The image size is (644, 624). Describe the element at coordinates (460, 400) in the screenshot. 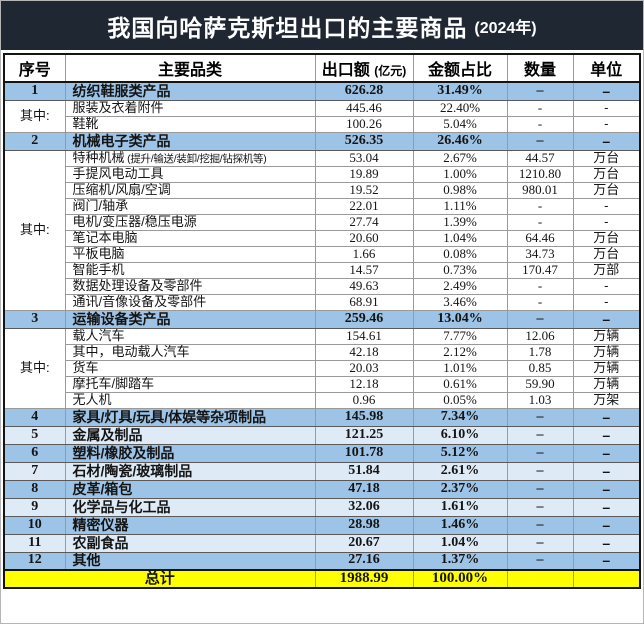

I see `share-value: 0.05%` at that location.